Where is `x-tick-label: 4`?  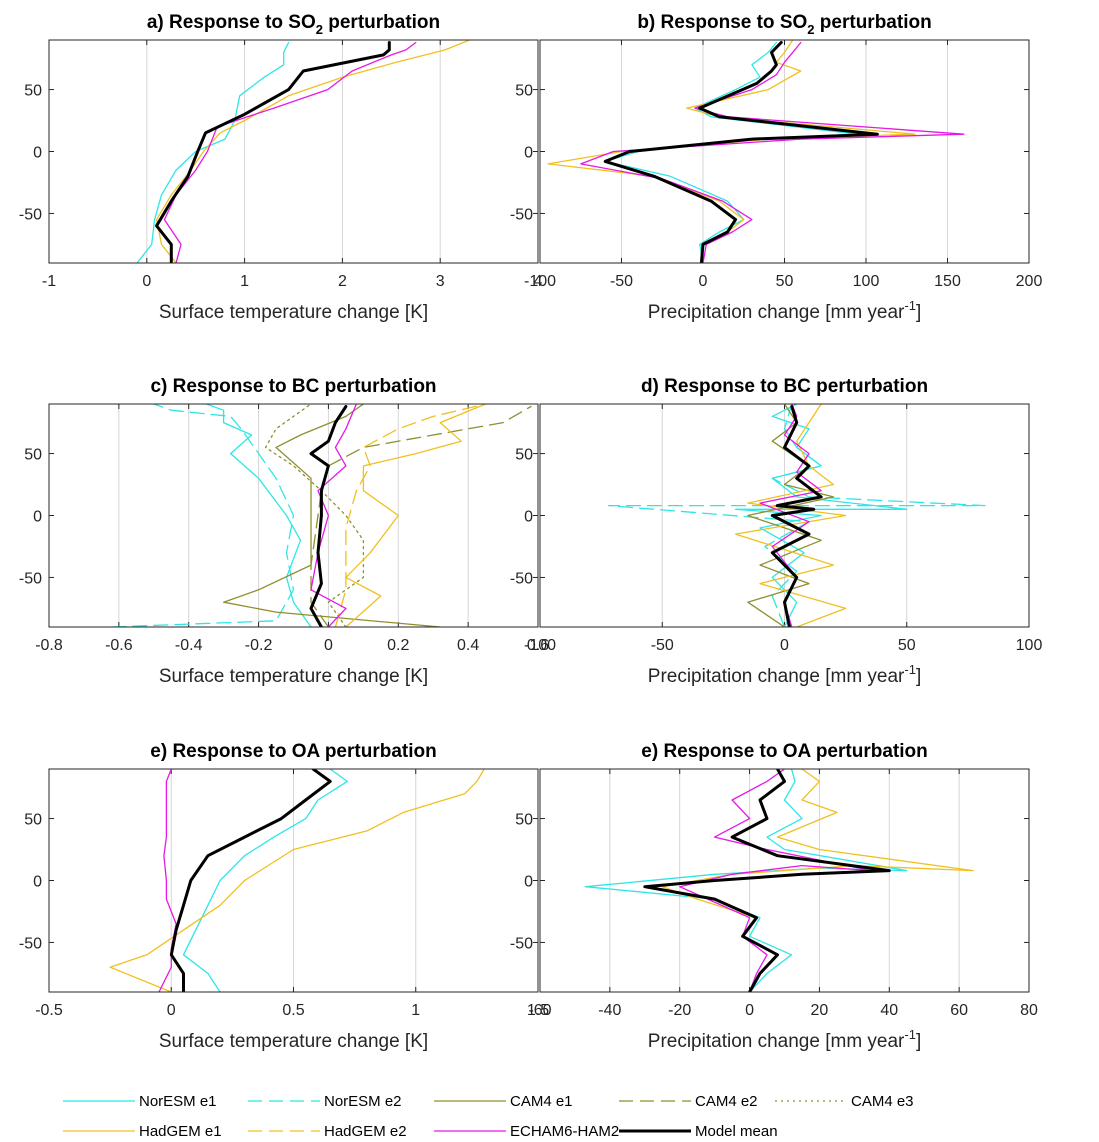 x-tick-label: 4 is located at coordinates (538, 281).